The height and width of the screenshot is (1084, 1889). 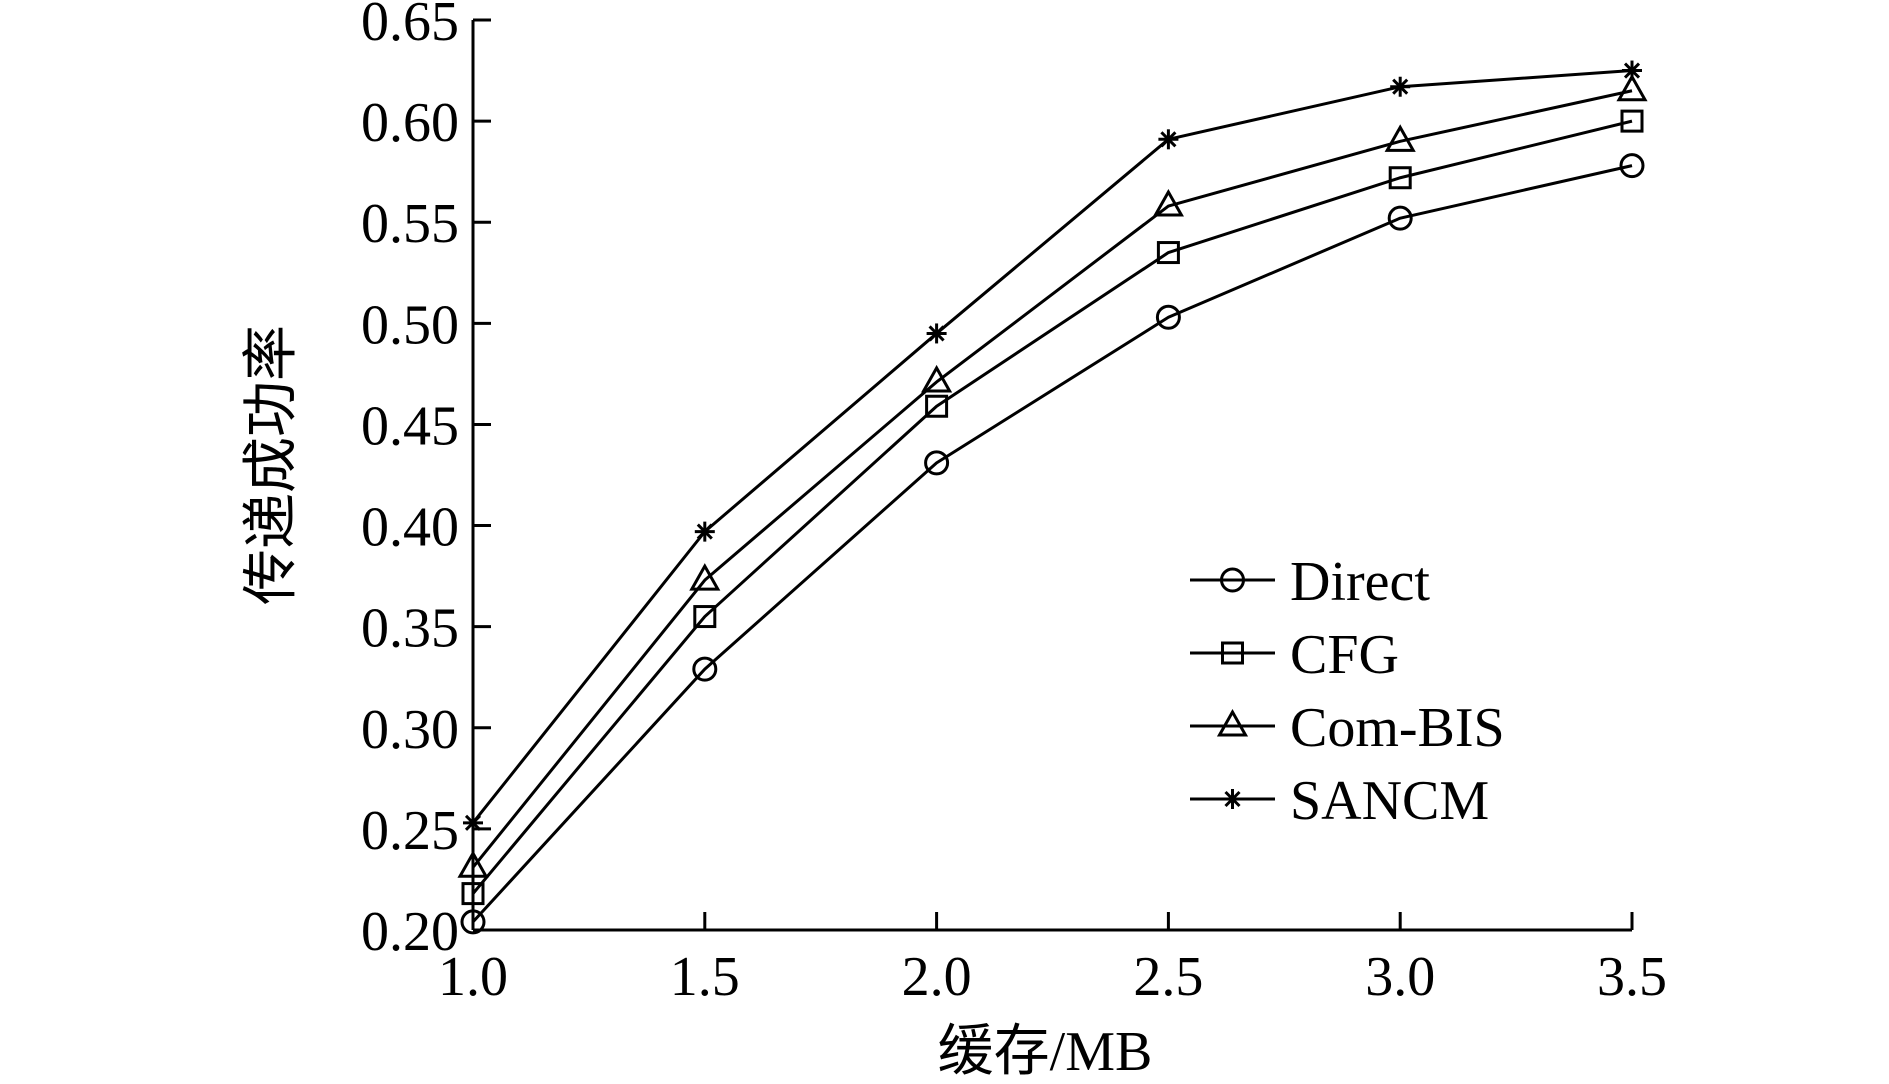 I want to click on legend-item-direct: Direct, so click(x=1310, y=582).